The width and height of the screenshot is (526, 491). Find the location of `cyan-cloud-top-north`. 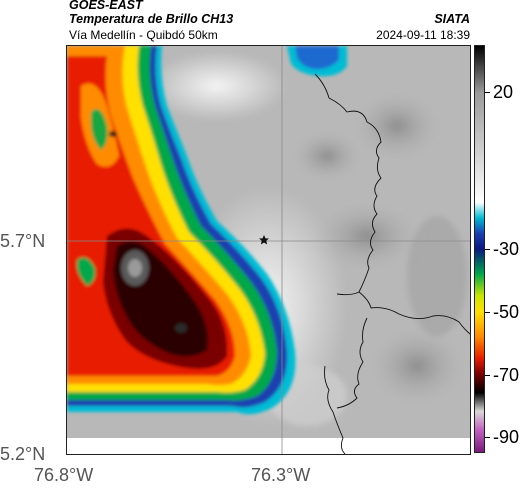

cyan-cloud-top-north is located at coordinates (317, 61).